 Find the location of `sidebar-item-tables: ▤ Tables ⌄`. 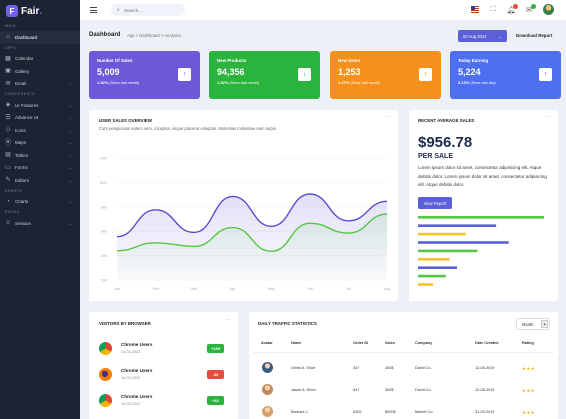

sidebar-item-tables: ▤ Tables ⌄ is located at coordinates (40, 155).